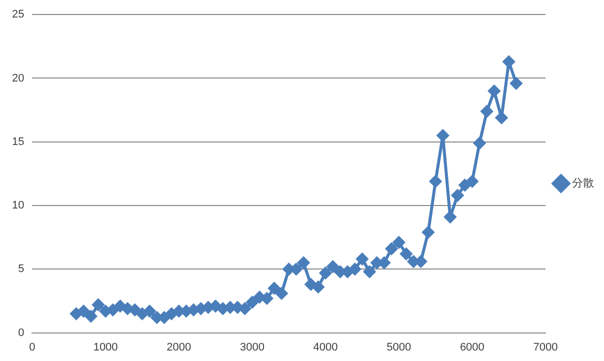 The image size is (604, 361). I want to click on y-tick-label: 20, so click(18, 78).